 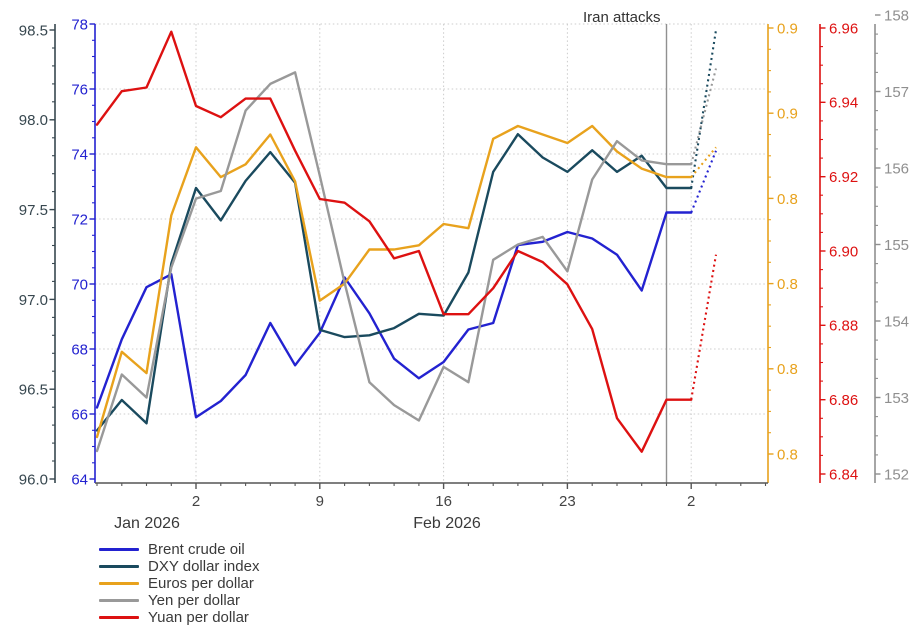 I want to click on svg-text: 68, so click(x=79, y=349).